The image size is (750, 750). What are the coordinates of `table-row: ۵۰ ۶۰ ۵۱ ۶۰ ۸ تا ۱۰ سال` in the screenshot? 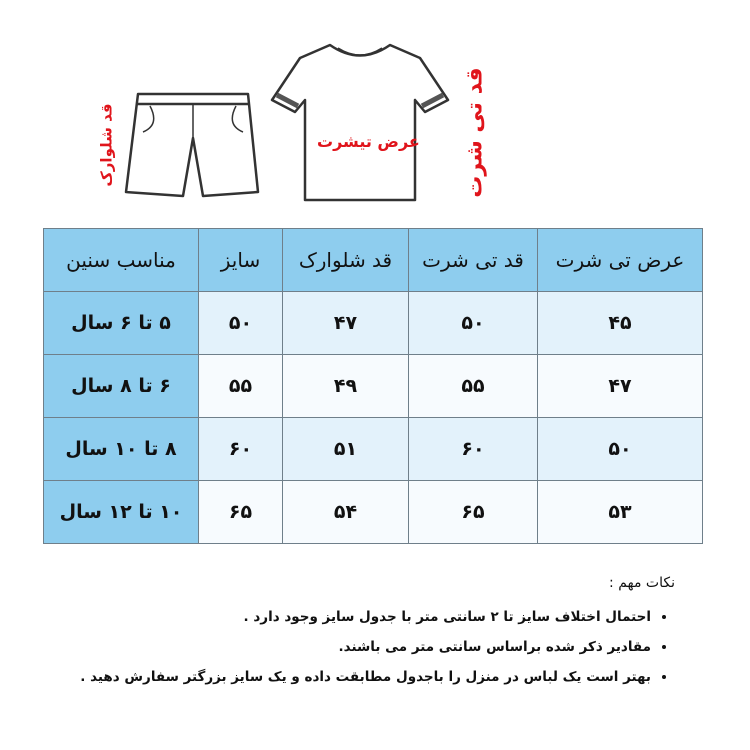 It's located at (373, 449).